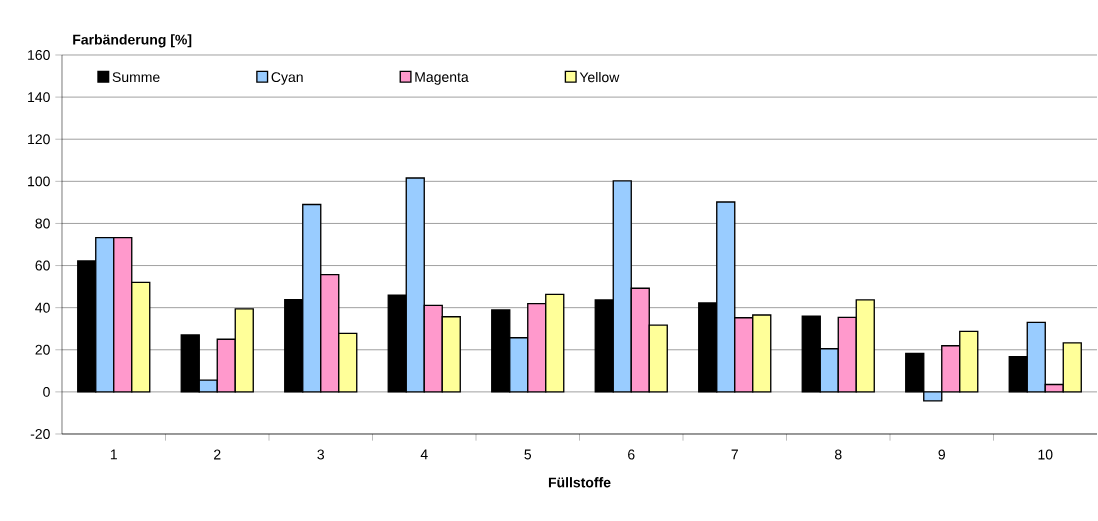 This screenshot has height=521, width=1098. I want to click on legend-label: Summe, so click(136, 77).